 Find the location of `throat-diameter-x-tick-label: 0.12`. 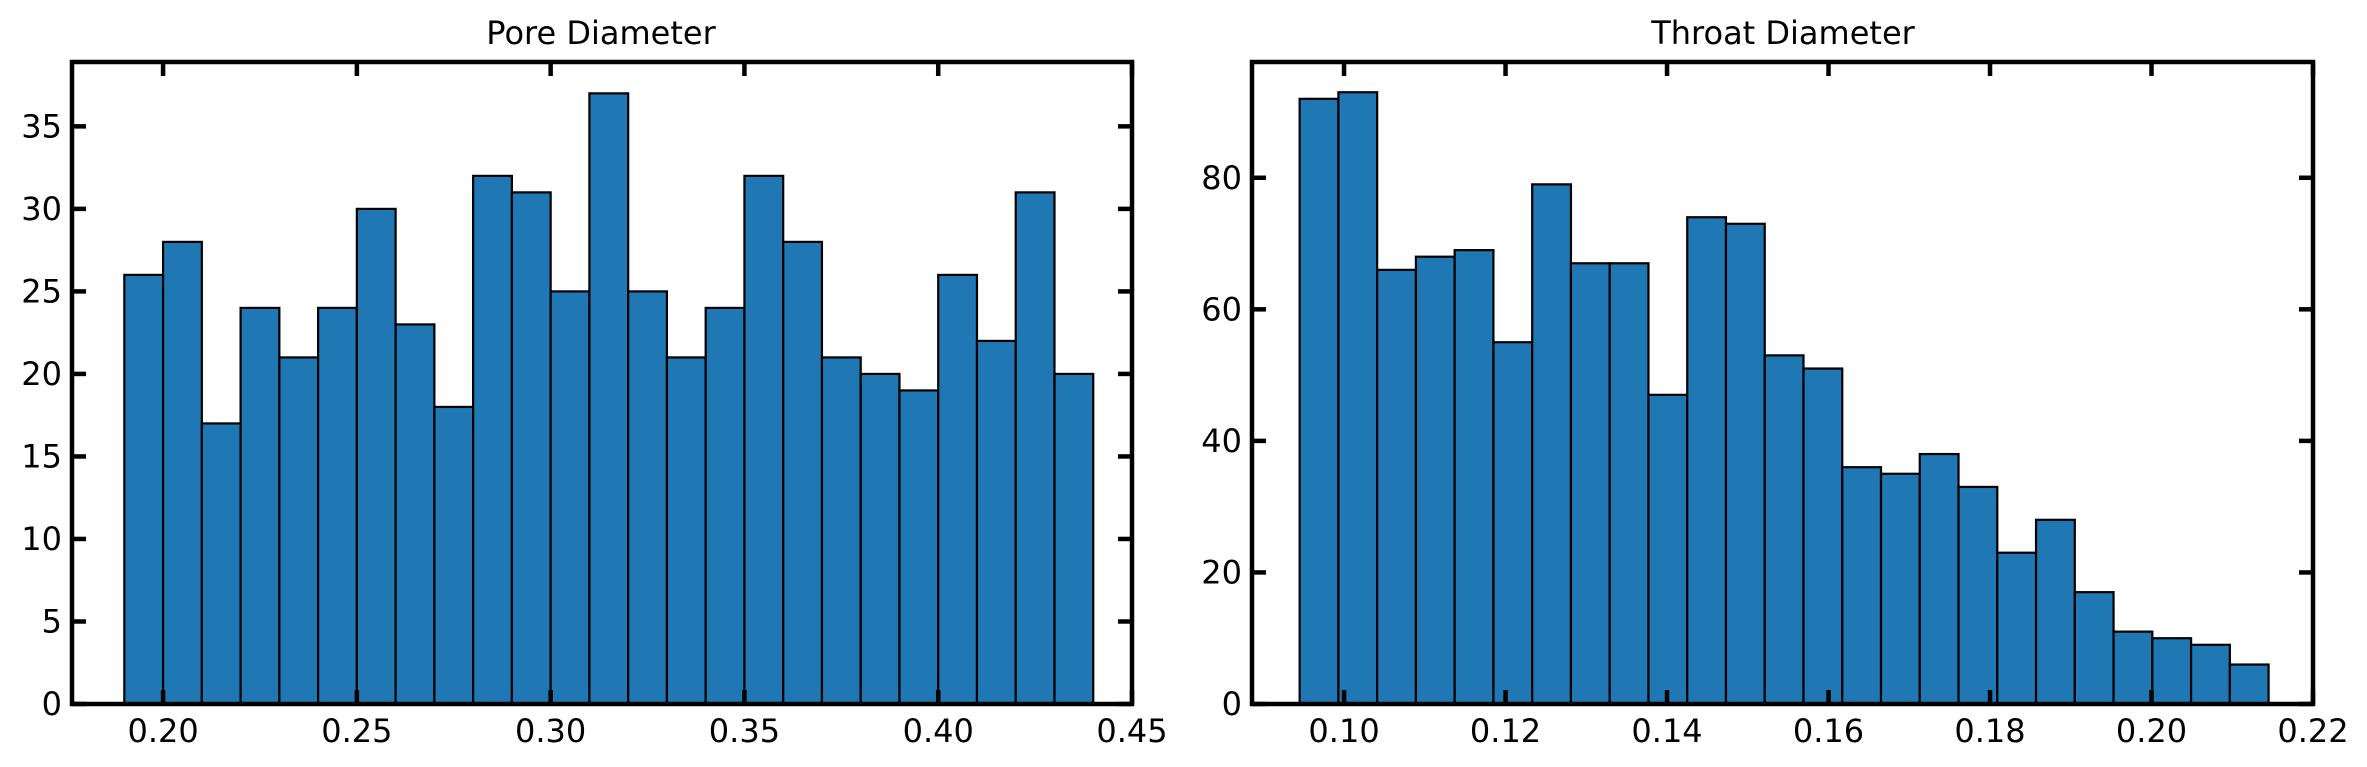

throat-diameter-x-tick-label: 0.12 is located at coordinates (1505, 731).